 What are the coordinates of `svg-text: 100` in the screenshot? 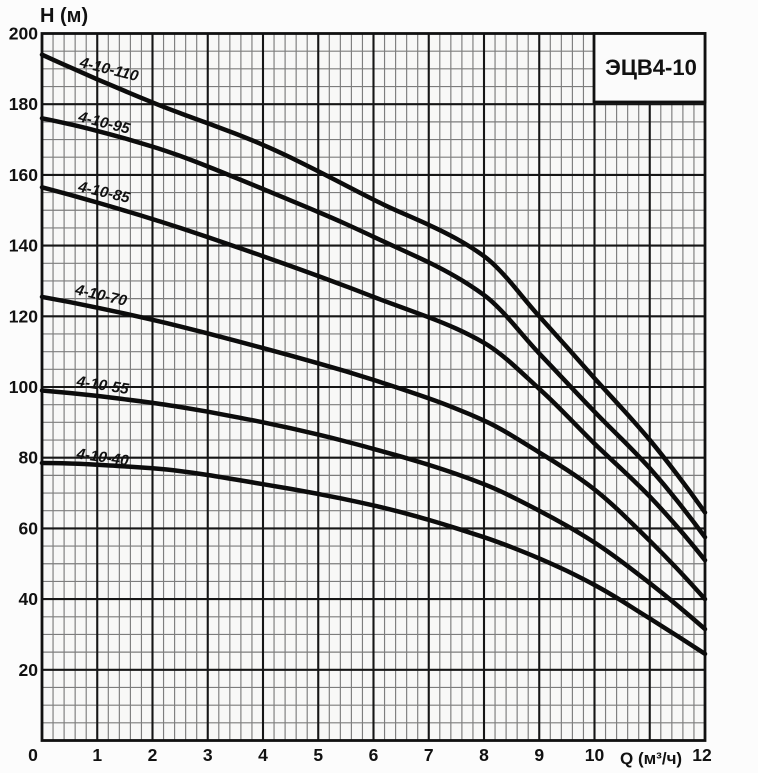 It's located at (23, 387).